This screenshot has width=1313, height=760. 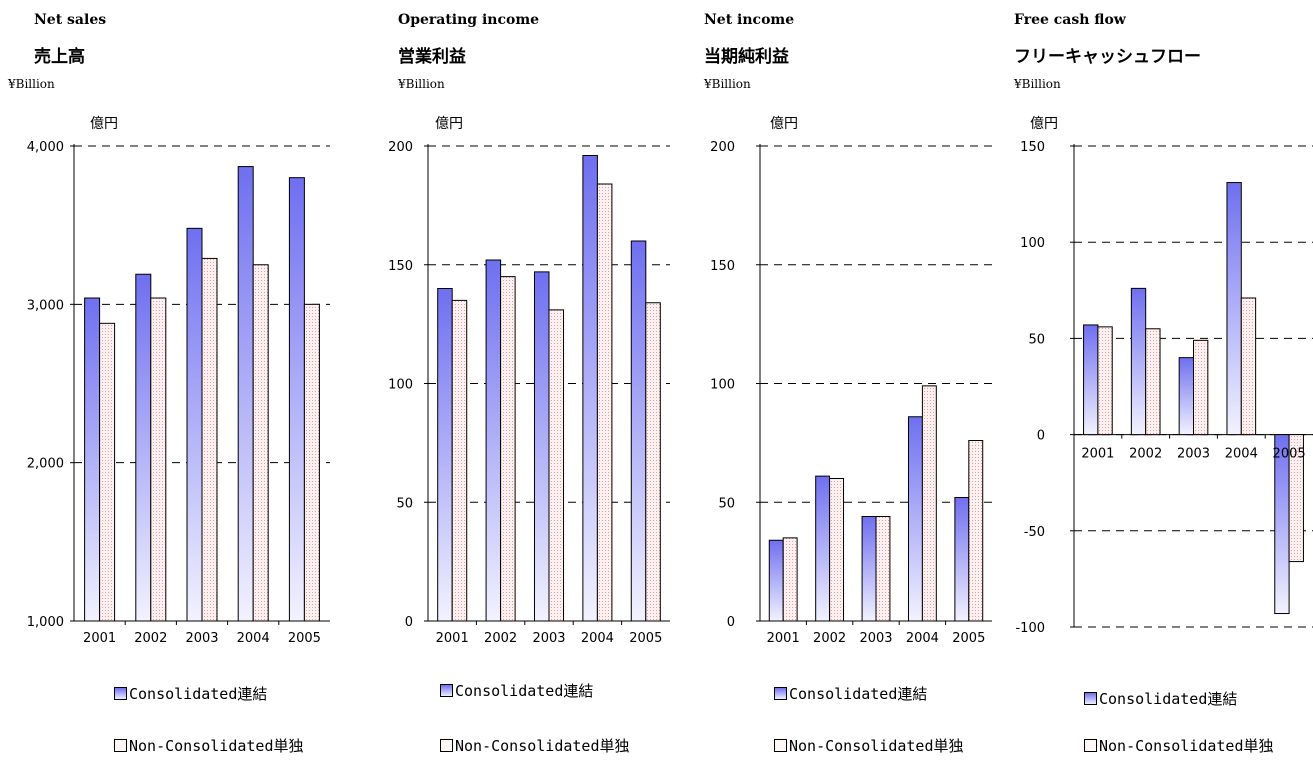 What do you see at coordinates (1034, 532) in the screenshot?
I see `y-tick-label: -50` at bounding box center [1034, 532].